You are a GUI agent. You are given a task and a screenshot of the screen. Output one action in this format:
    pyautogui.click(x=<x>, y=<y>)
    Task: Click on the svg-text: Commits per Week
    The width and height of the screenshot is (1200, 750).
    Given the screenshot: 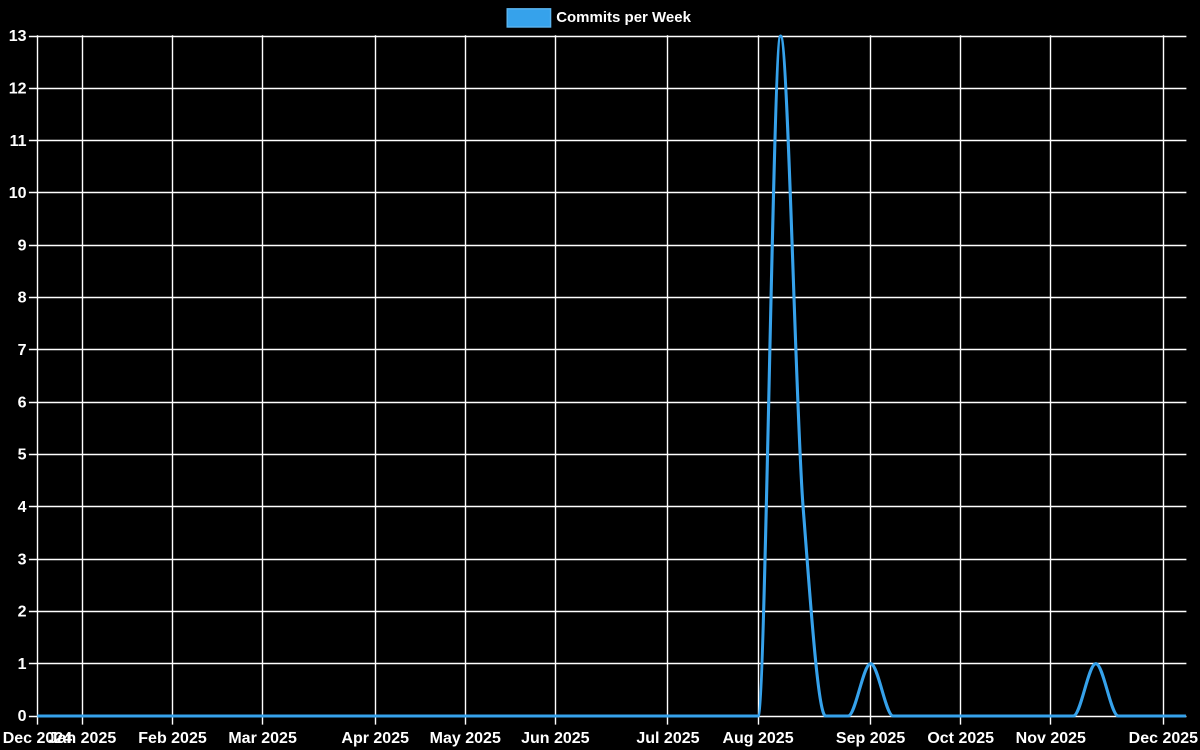 What is the action you would take?
    pyautogui.click(x=623, y=17)
    